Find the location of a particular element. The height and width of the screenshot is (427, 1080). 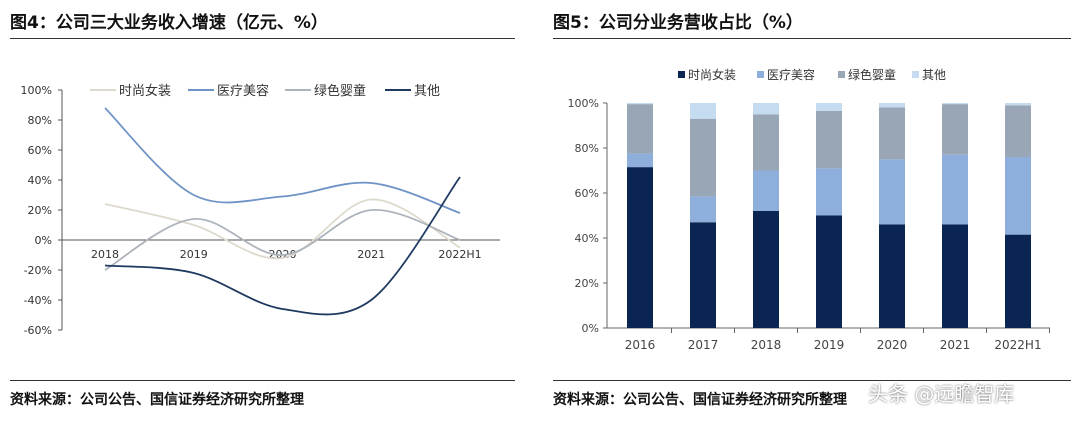

x-tick-label: 2016 is located at coordinates (640, 345).